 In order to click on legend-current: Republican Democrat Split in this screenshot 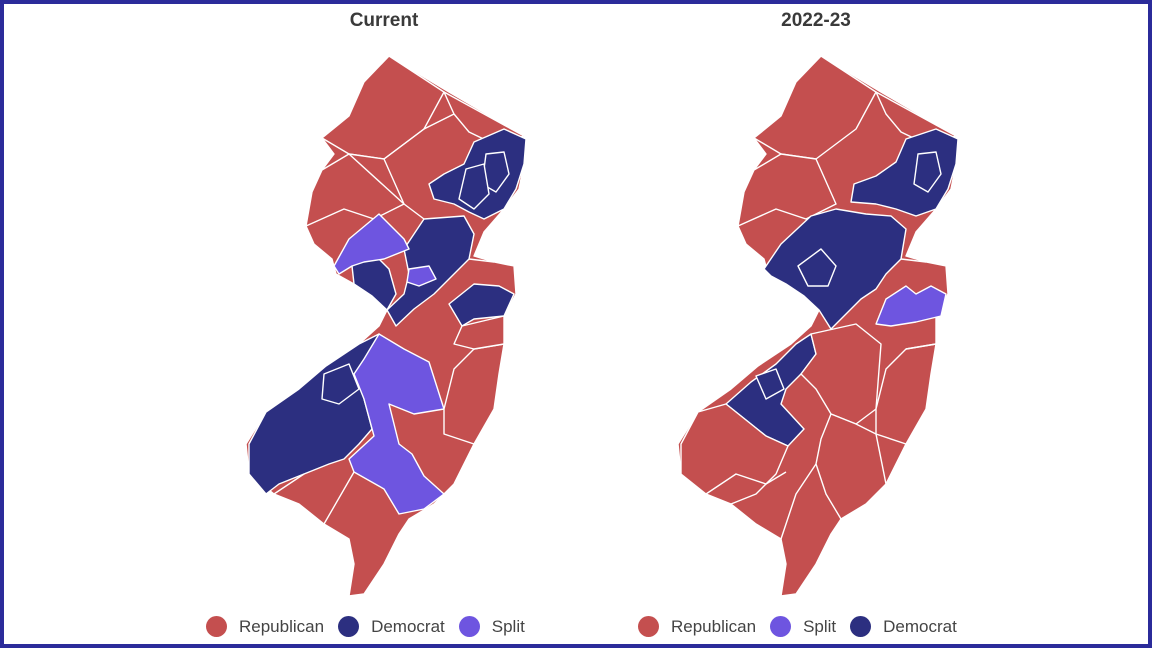, I will do `click(372, 626)`.